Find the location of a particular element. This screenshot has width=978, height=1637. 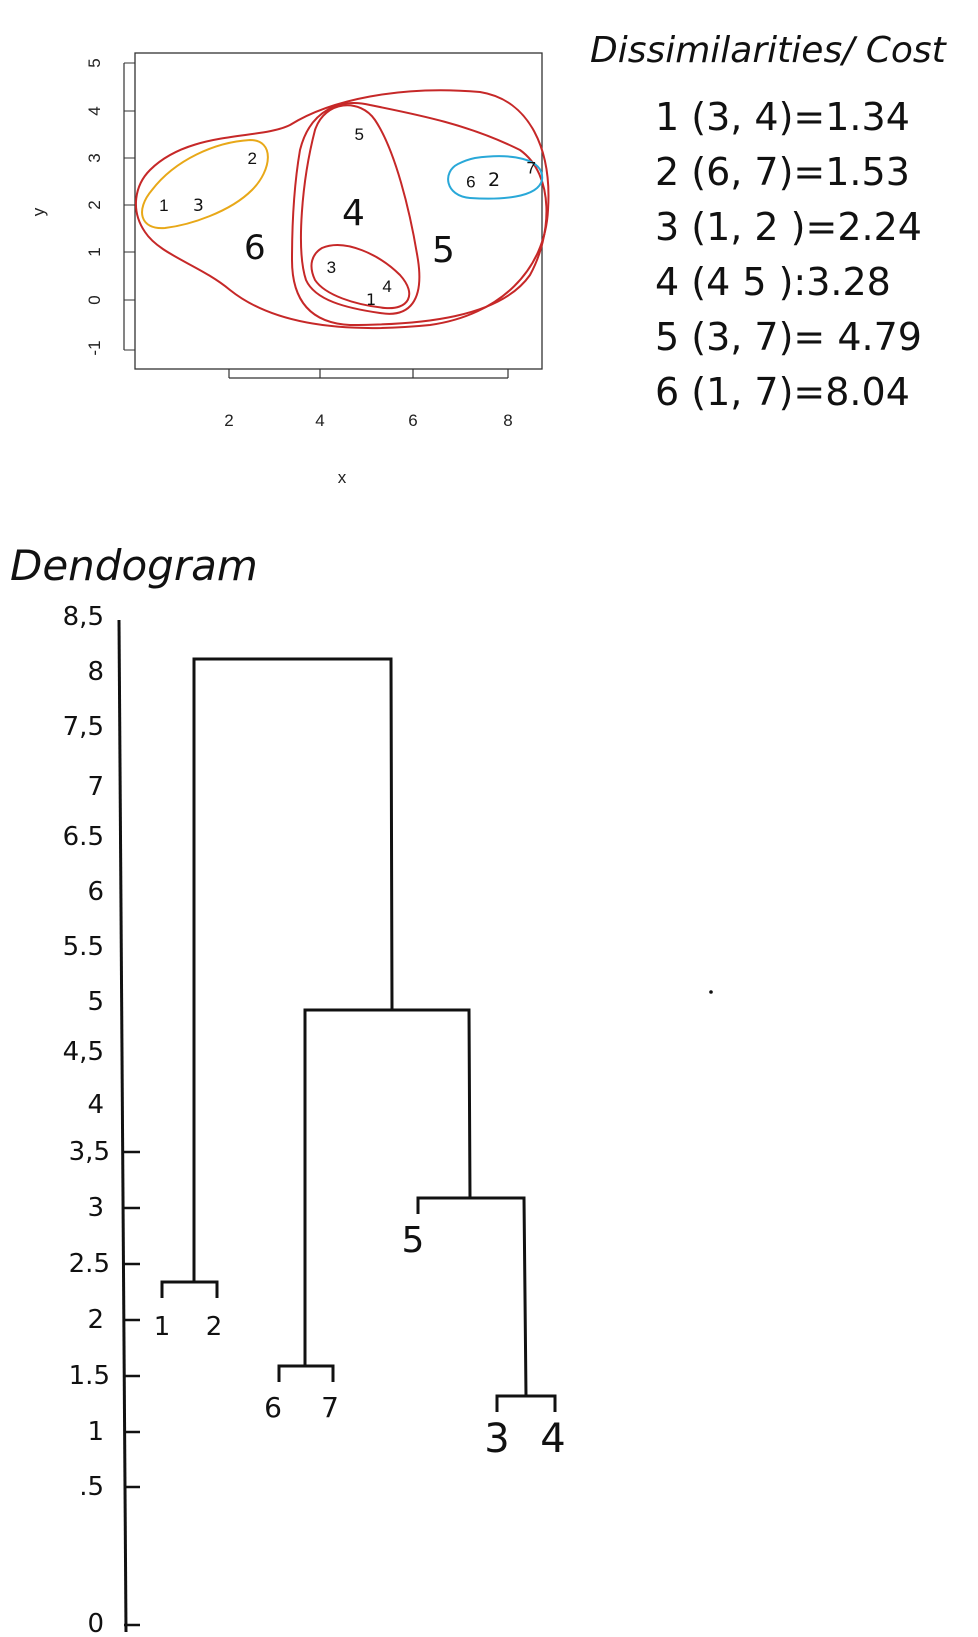

dendrogram-y-tick-label: 5.5 is located at coordinates (83, 947).